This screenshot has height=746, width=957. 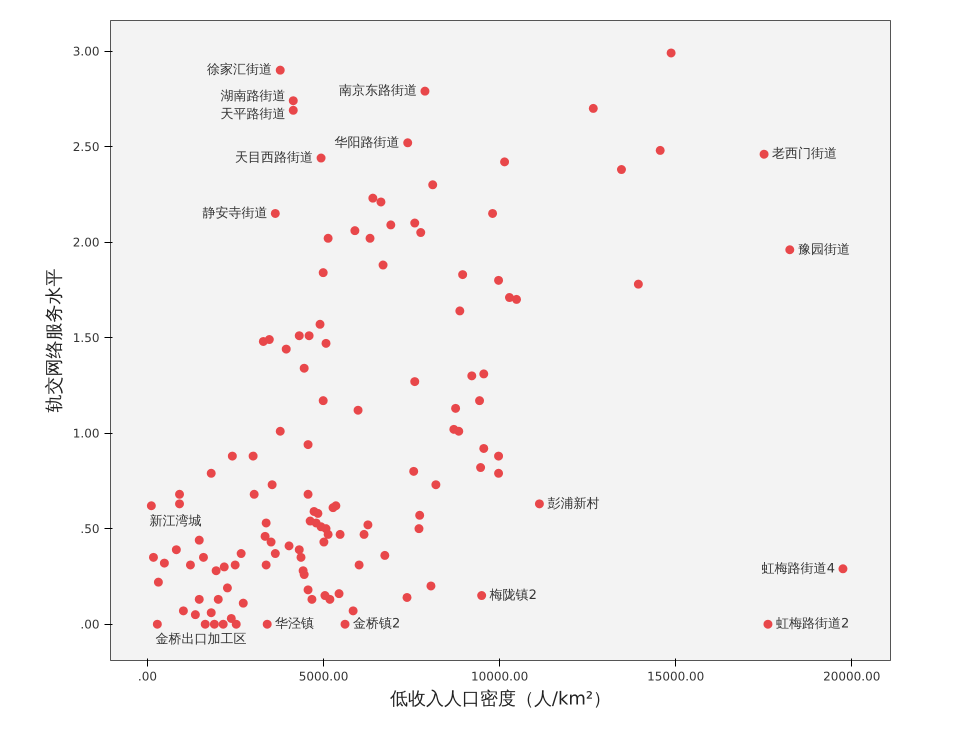 I want to click on y-tick-label: .50, so click(x=90, y=529).